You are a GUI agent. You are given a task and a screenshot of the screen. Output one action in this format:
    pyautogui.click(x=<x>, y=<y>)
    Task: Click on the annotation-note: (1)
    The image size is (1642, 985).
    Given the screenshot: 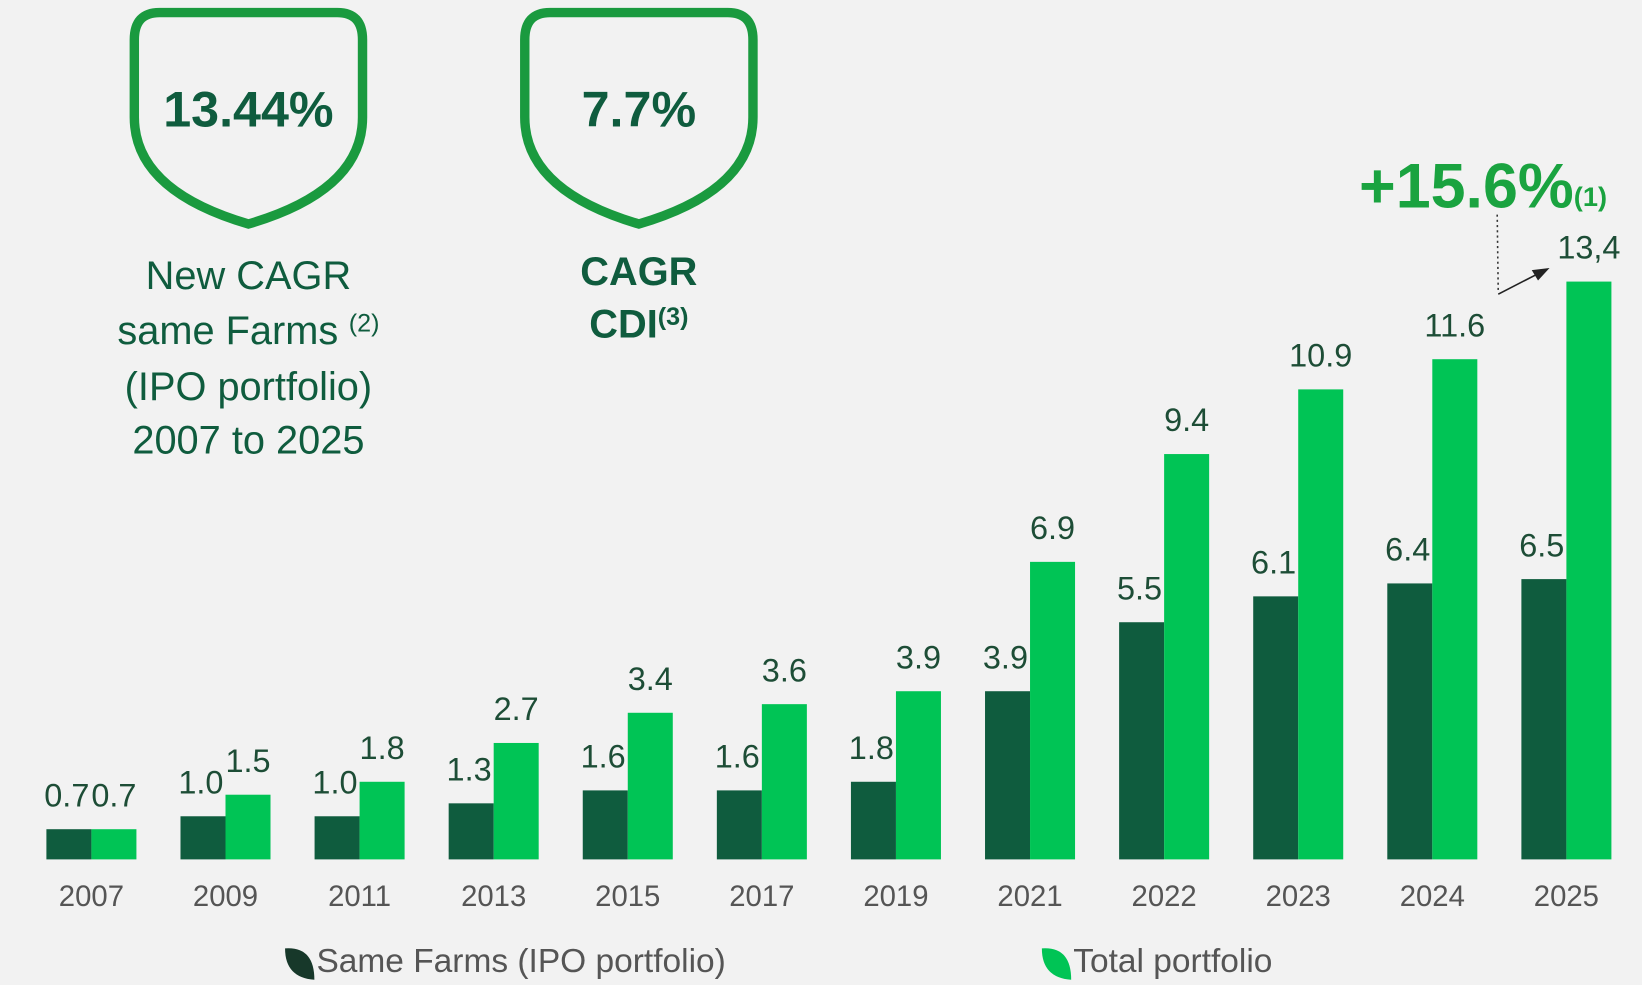 What is the action you would take?
    pyautogui.click(x=1590, y=196)
    